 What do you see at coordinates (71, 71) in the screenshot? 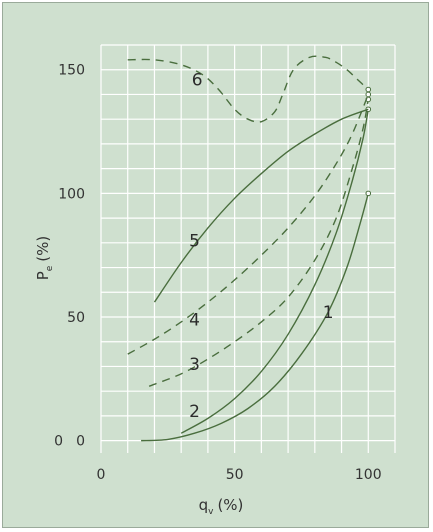
I see `y-tick-label: 150` at bounding box center [71, 71].